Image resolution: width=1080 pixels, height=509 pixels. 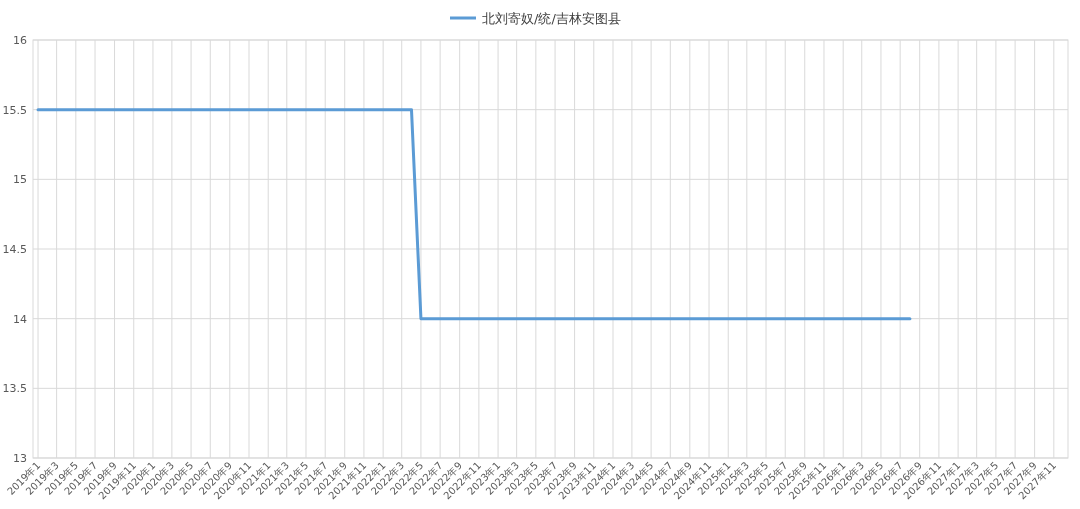 What do you see at coordinates (14, 110) in the screenshot?
I see `y-tick-label: 15.5` at bounding box center [14, 110].